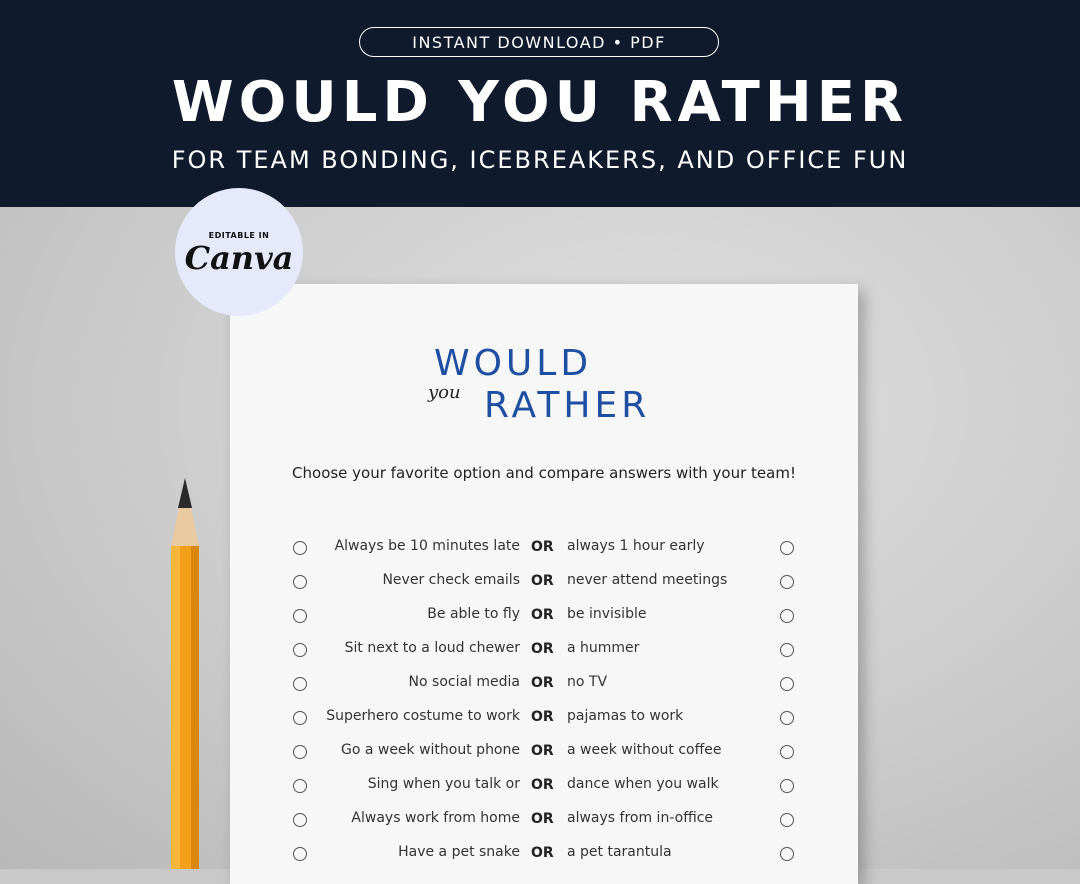 The image size is (1080, 884). Describe the element at coordinates (647, 580) in the screenshot. I see `option-b-label: never attend meetings` at that location.